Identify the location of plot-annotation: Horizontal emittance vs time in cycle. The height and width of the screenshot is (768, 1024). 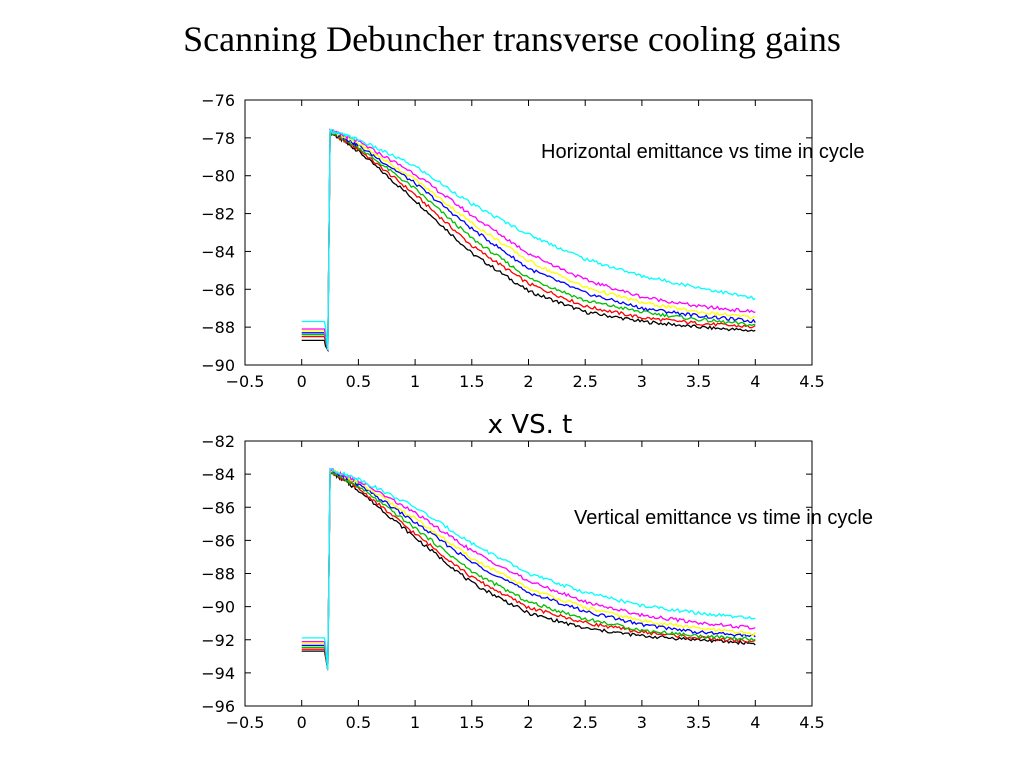
(702, 152).